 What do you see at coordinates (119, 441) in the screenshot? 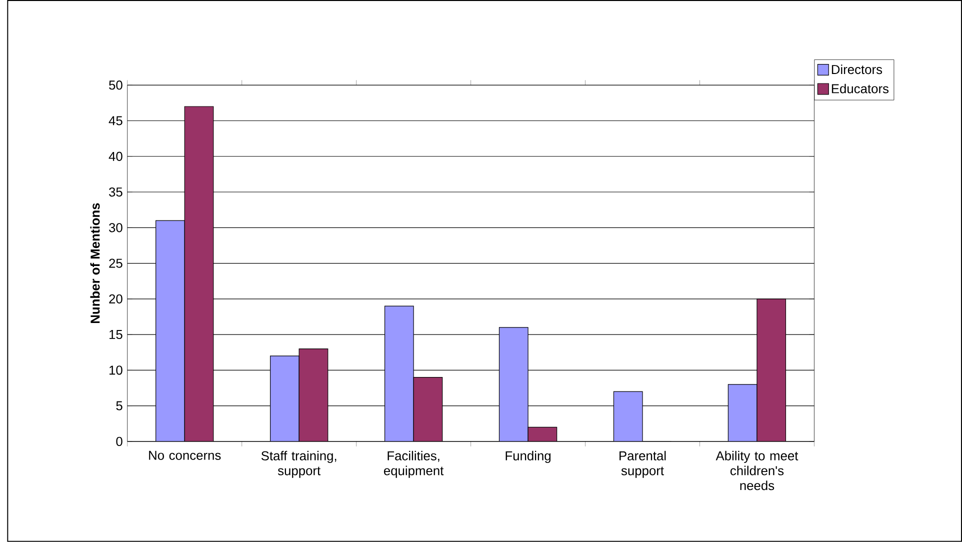
I see `y-tick-label: 0` at bounding box center [119, 441].